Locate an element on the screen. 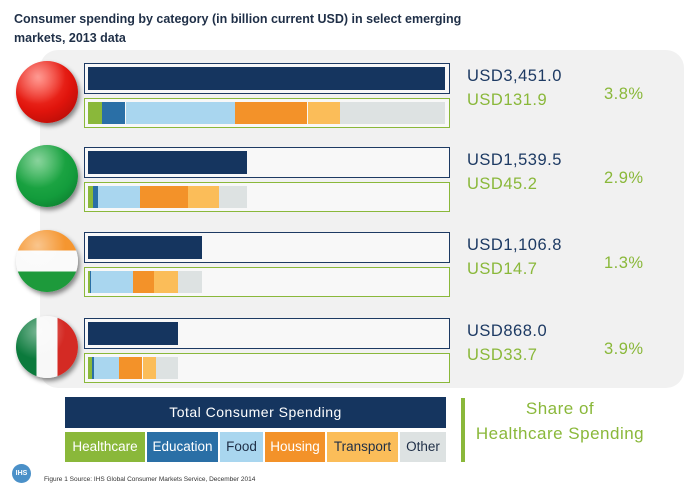 This screenshot has width=694, height=496. legend-divider is located at coordinates (463, 430).